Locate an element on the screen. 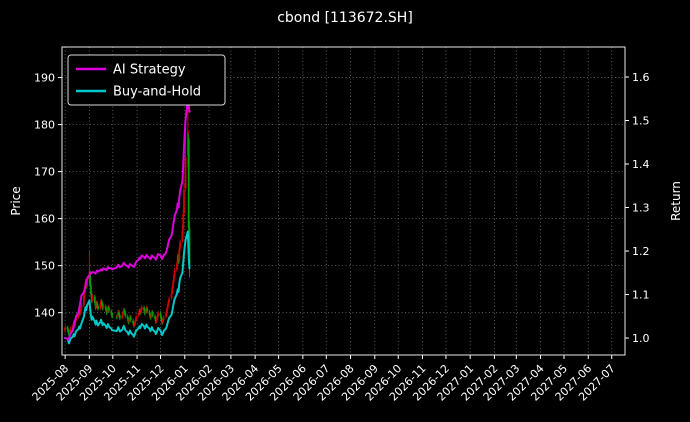 The width and height of the screenshot is (690, 422). return-tick-label: 1.1 is located at coordinates (641, 295).